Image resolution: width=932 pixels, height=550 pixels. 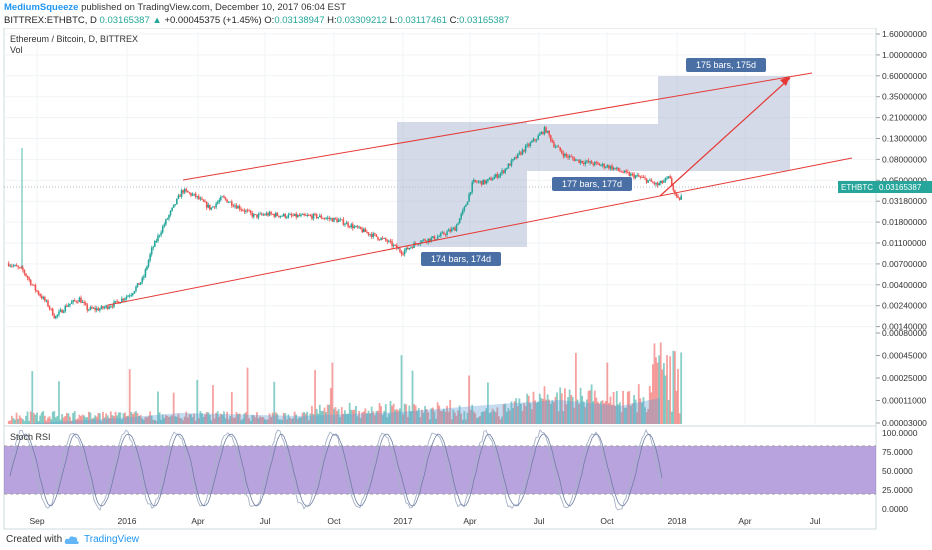 What do you see at coordinates (127, 521) in the screenshot?
I see `time-tick-label: 2016` at bounding box center [127, 521].